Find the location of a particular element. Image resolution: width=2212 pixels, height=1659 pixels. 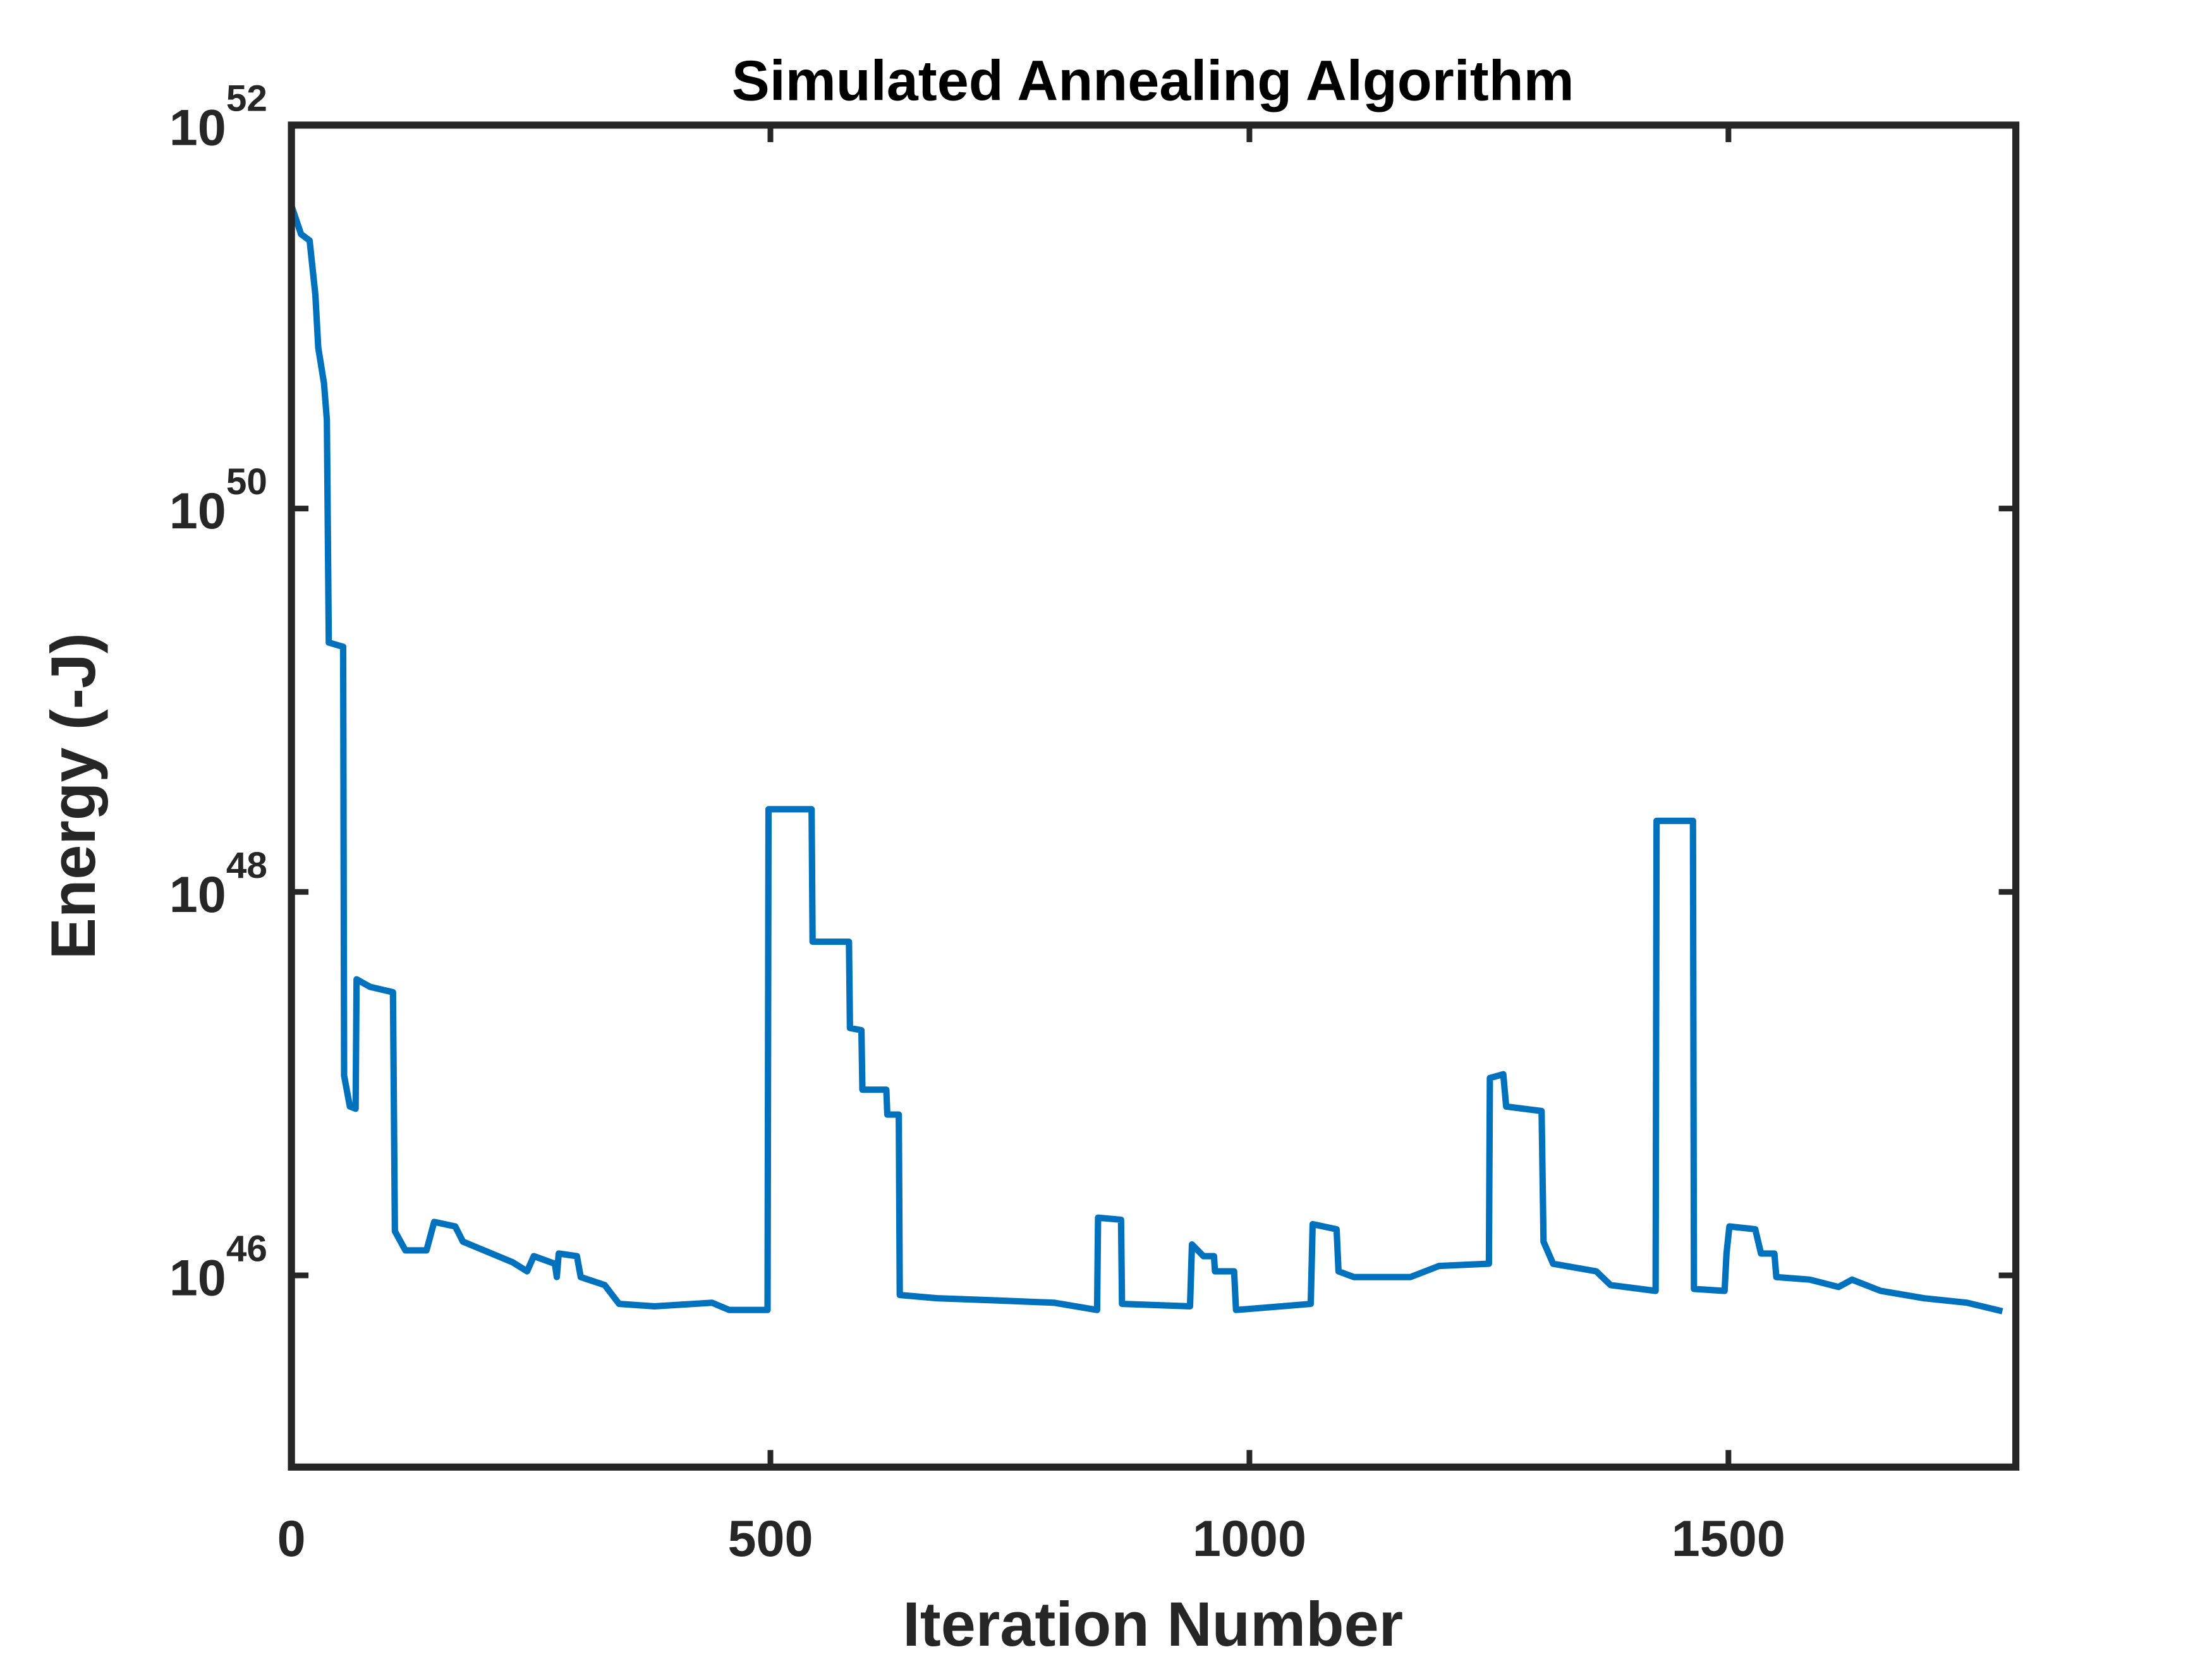

x-tick-label: 0 is located at coordinates (291, 1538).